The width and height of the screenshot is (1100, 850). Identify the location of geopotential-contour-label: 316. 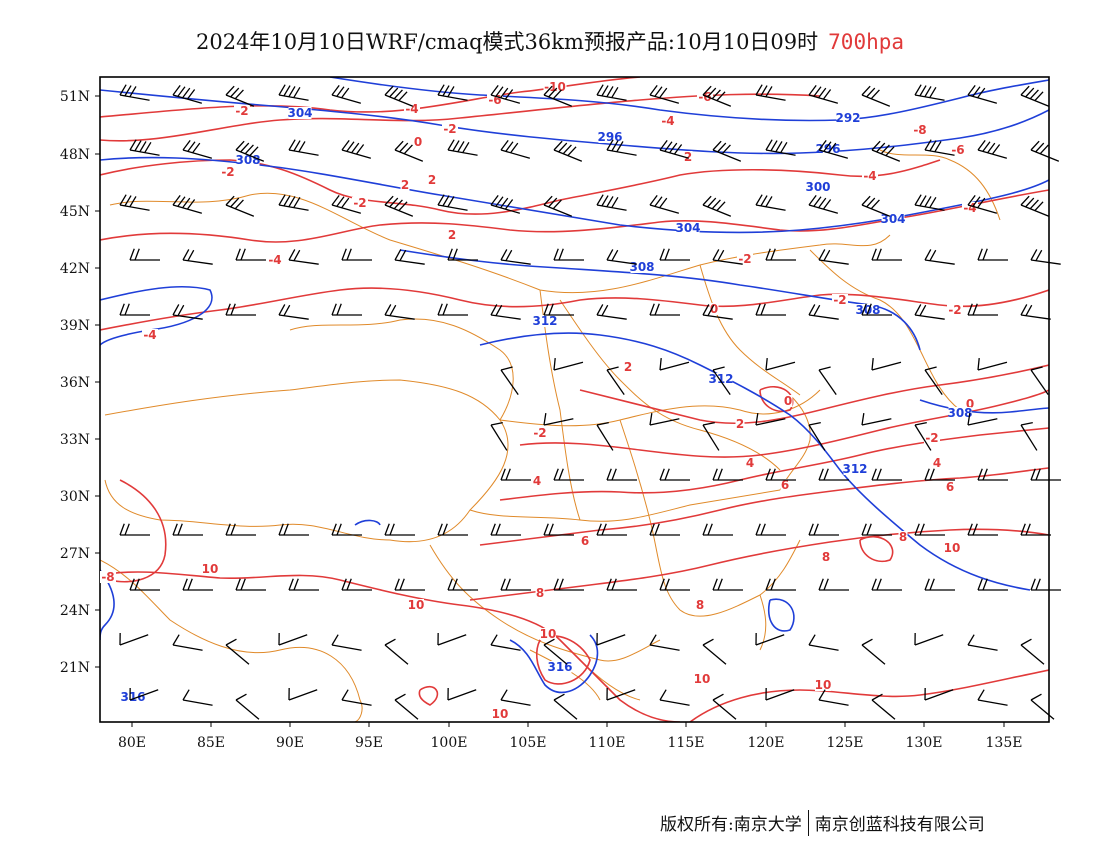
(559, 667).